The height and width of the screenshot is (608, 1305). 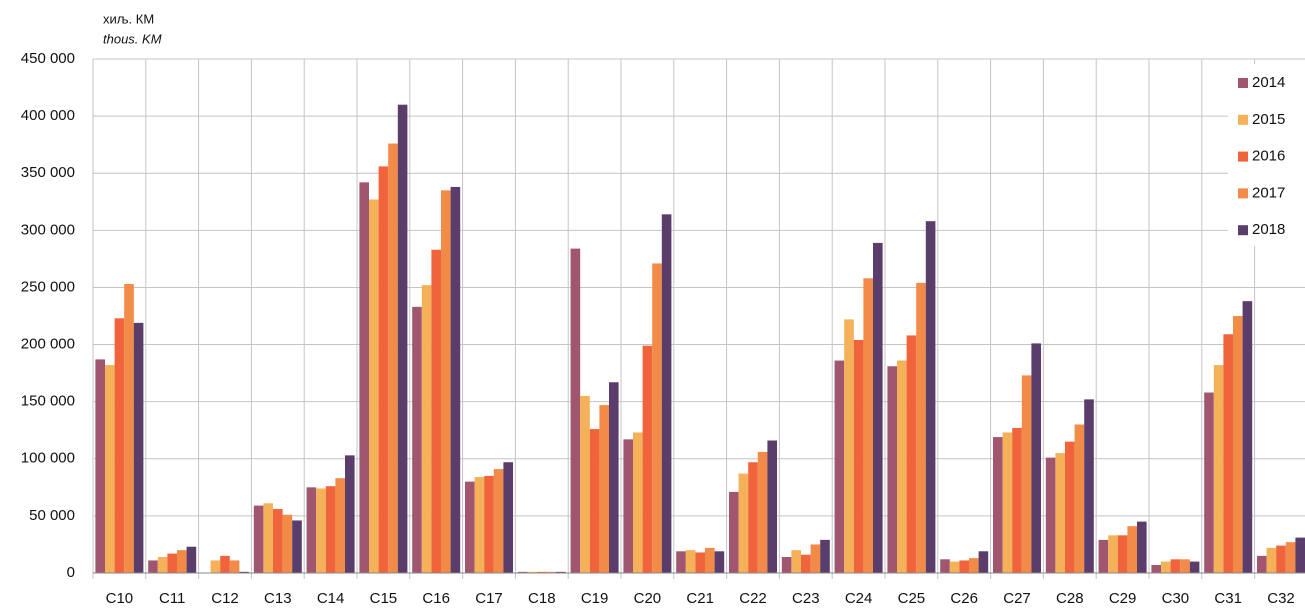 What do you see at coordinates (542, 598) in the screenshot?
I see `x-tick-label: C18` at bounding box center [542, 598].